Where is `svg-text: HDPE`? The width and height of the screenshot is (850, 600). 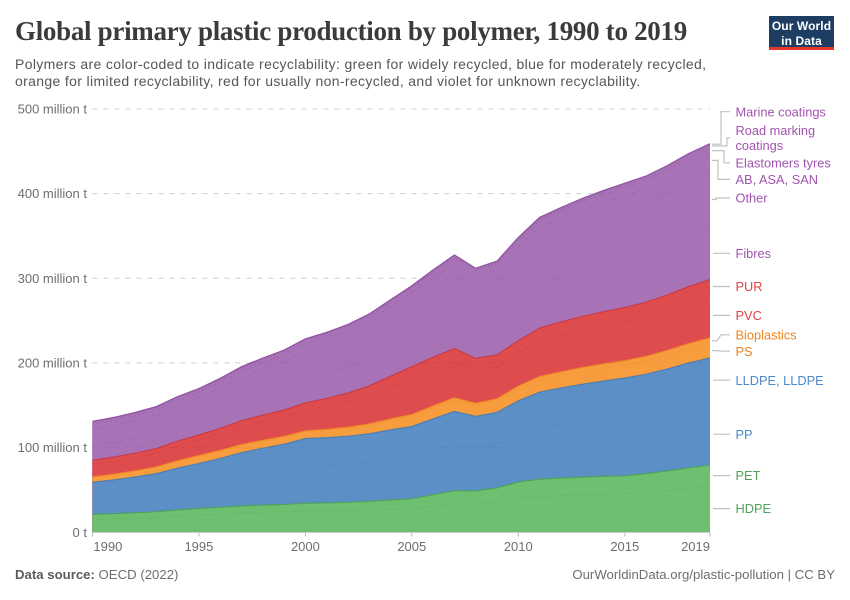
svg-text: HDPE is located at coordinates (754, 508).